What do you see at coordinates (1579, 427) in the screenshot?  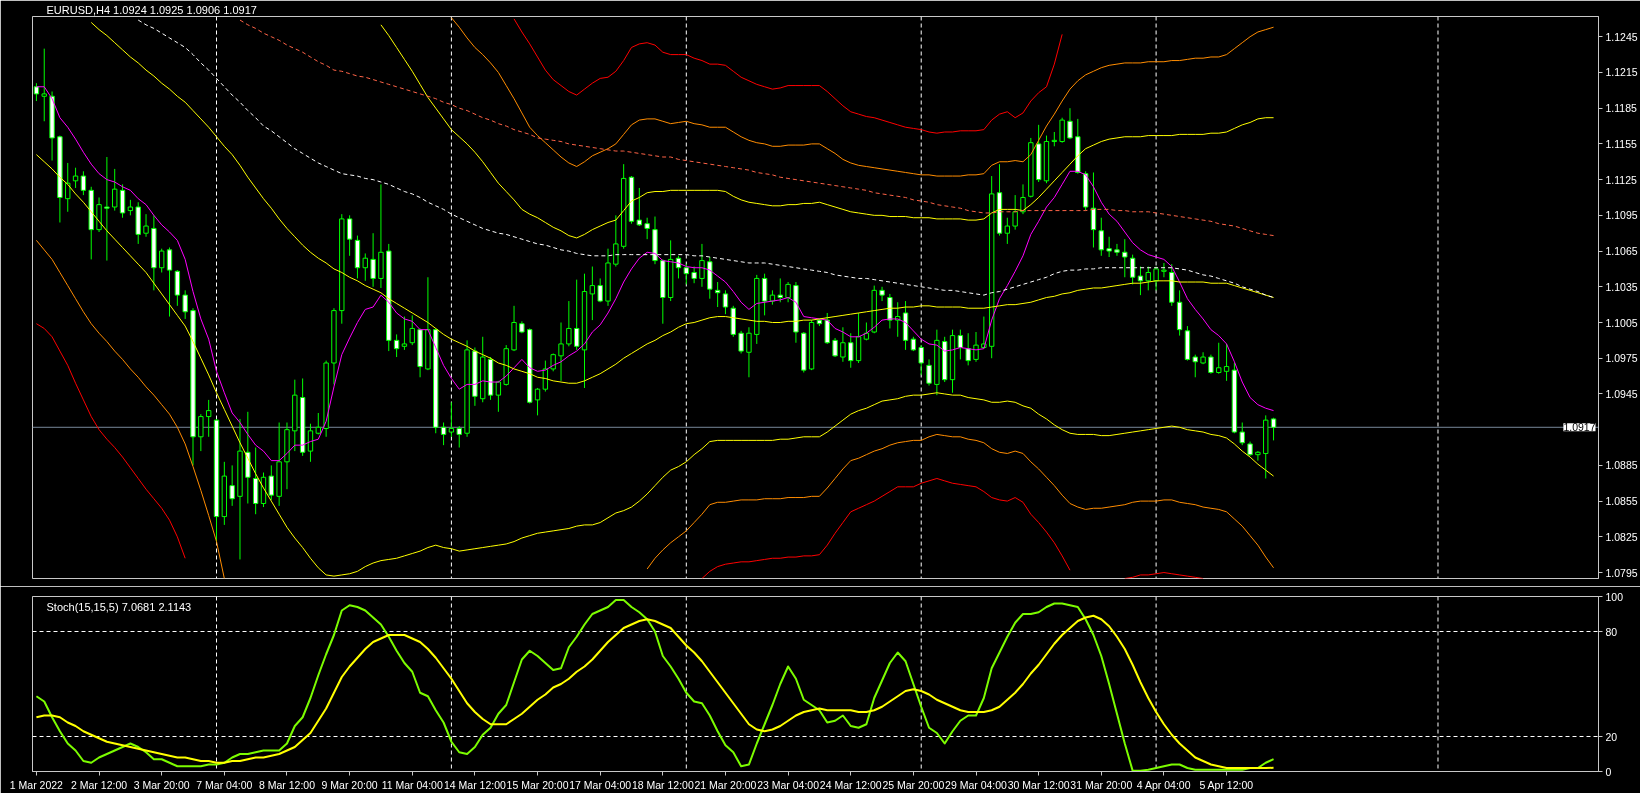 I see `ref-line-label: 1.0917` at bounding box center [1579, 427].